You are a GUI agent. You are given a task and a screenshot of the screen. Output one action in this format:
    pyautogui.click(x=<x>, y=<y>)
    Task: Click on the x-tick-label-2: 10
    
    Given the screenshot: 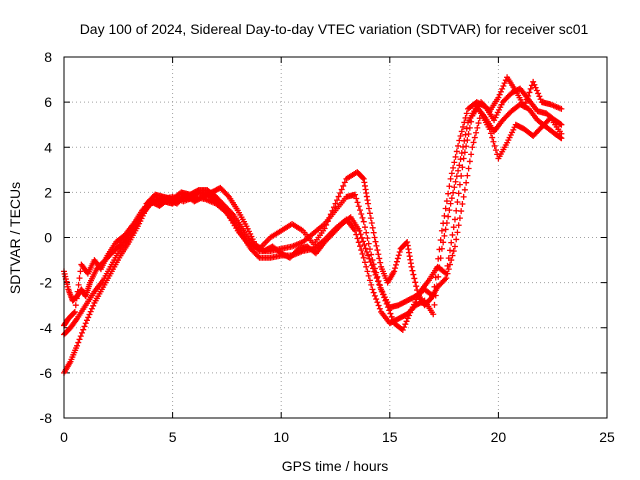 What is the action you would take?
    pyautogui.click(x=281, y=437)
    